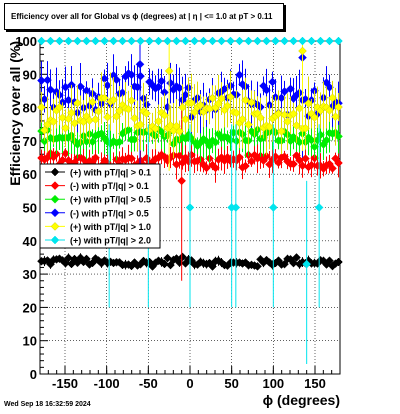 Image resolution: width=400 pixels, height=414 pixels. I want to click on y-tick-label: 50, so click(30, 208).